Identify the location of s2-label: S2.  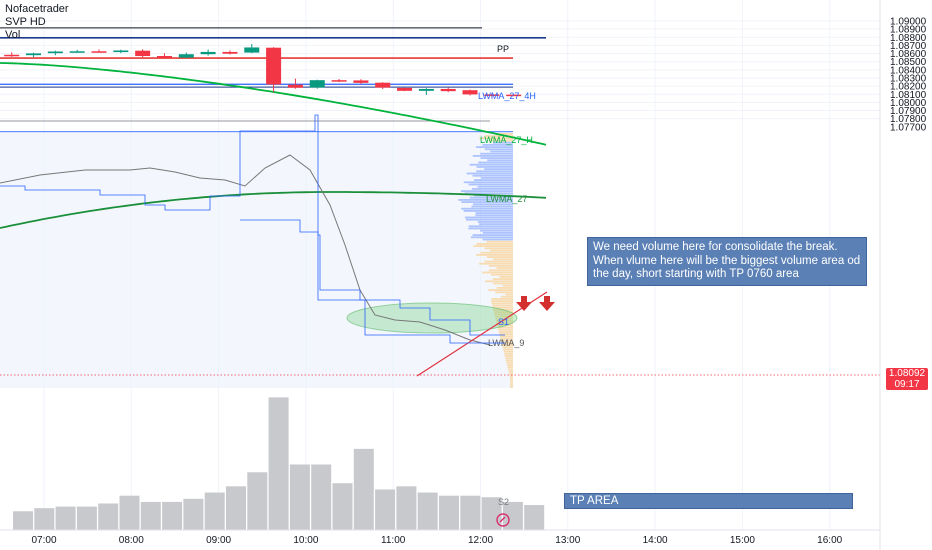
(503, 502).